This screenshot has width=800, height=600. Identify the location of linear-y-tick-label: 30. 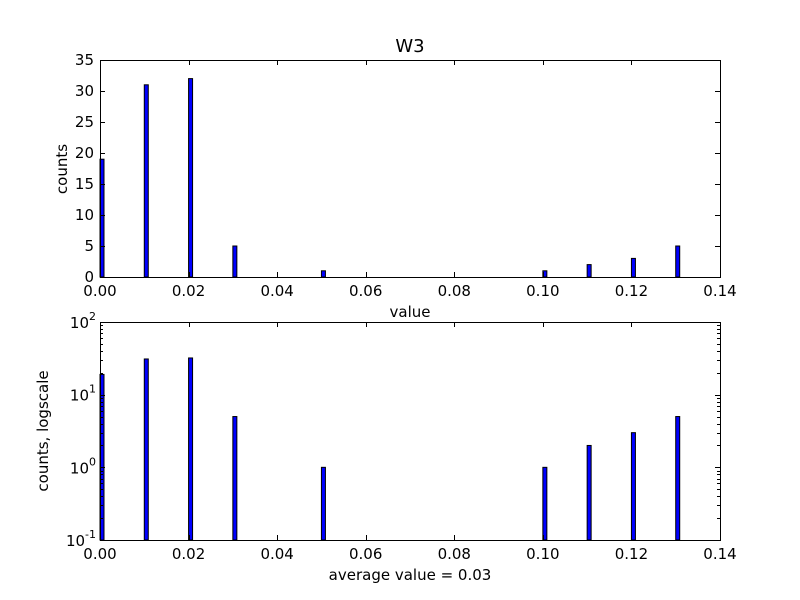
(84, 91).